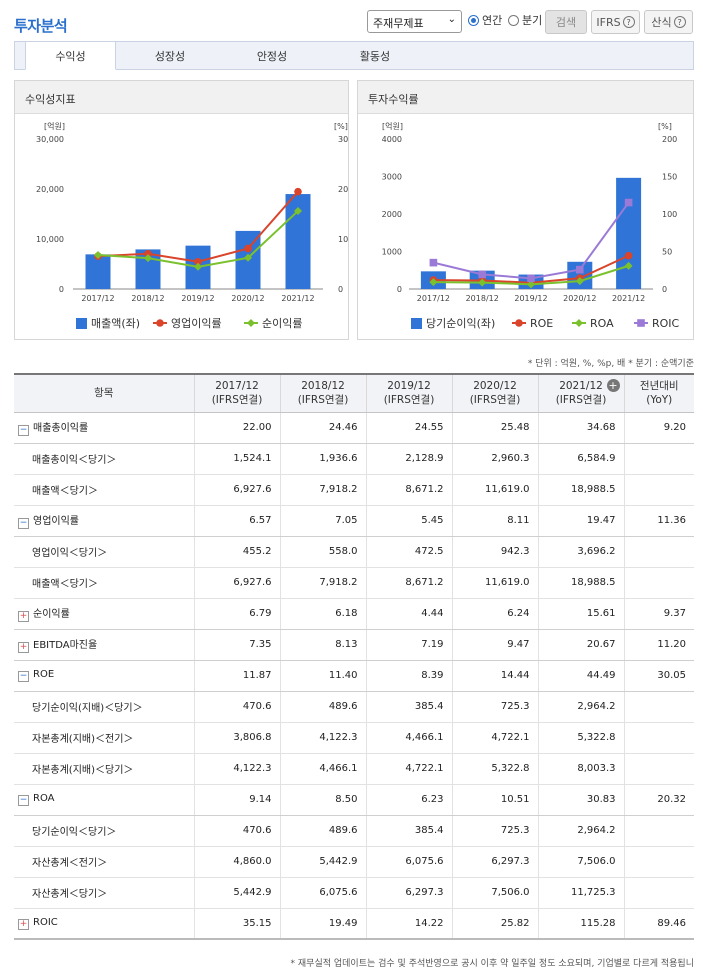  What do you see at coordinates (147, 298) in the screenshot?
I see `x-tick-label: 2018/12` at bounding box center [147, 298].